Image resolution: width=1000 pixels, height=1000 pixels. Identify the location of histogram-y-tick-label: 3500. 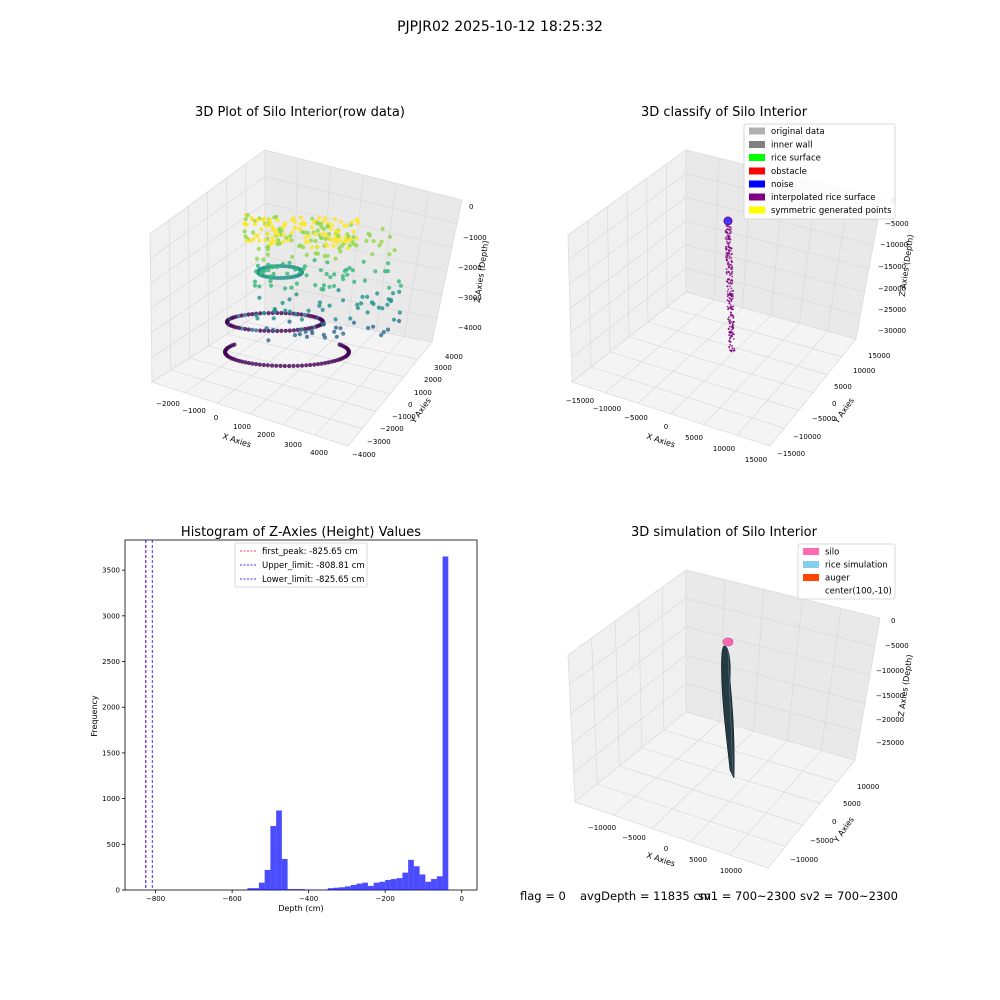
(111, 571).